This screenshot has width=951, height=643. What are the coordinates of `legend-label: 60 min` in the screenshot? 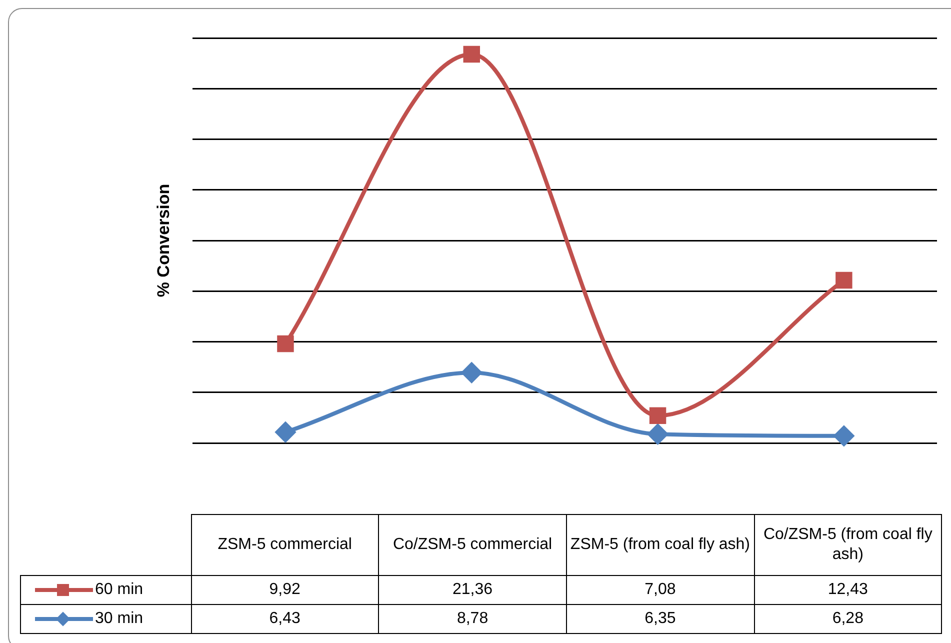 It's located at (105, 590).